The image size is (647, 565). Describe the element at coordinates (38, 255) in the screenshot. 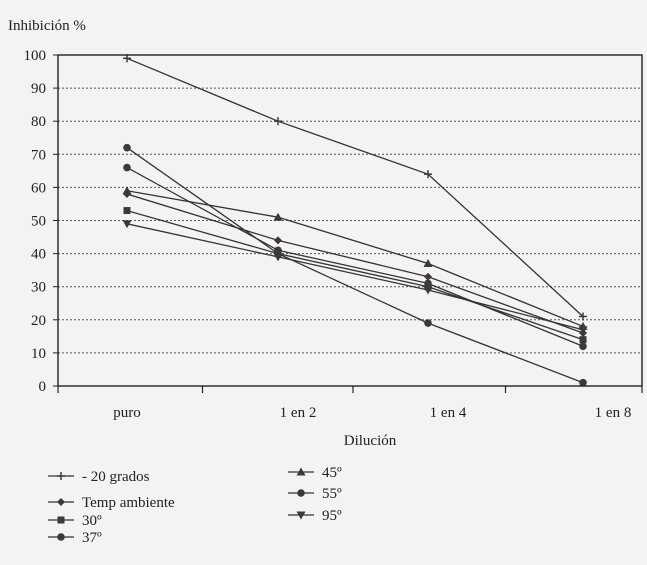

I see `y-tick-label: 40` at that location.